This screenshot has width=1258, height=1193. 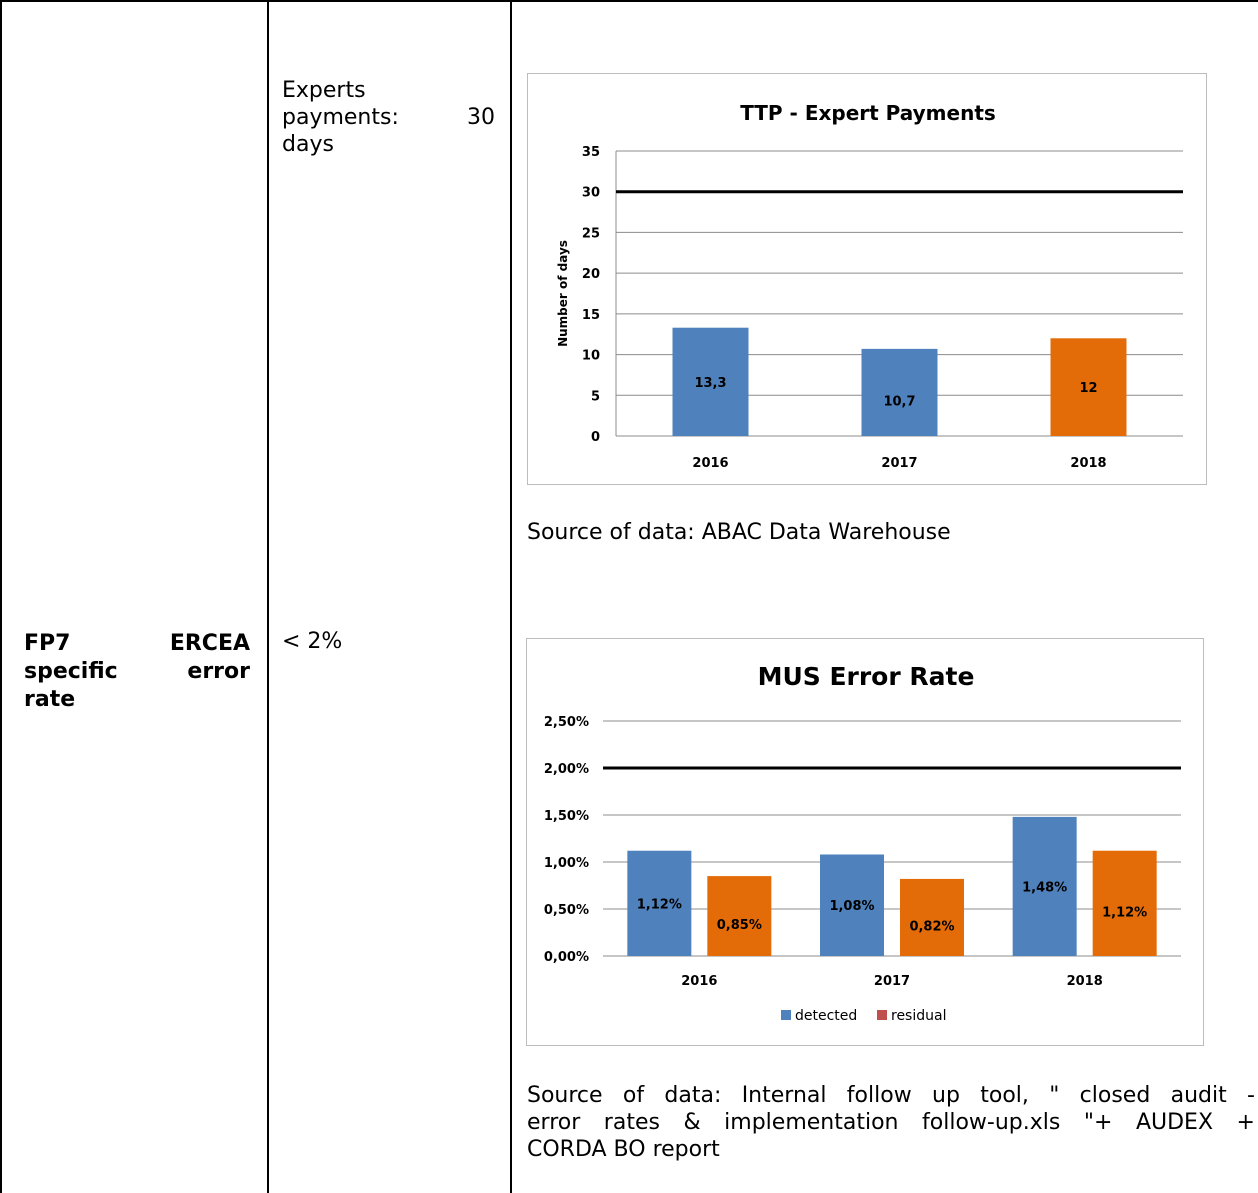 What do you see at coordinates (591, 152) in the screenshot?
I see `ttp-y-tick-label: 35` at bounding box center [591, 152].